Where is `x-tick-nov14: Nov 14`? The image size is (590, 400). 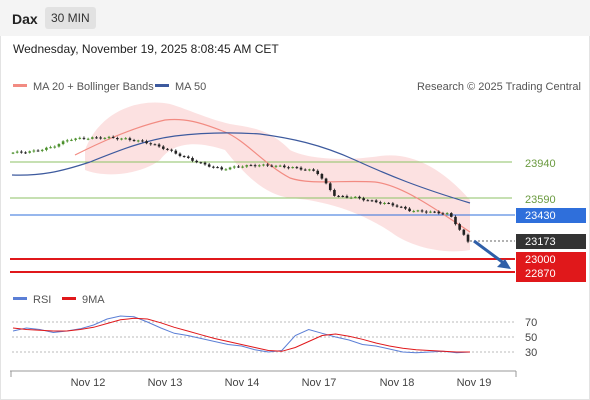 x-tick-nov14: Nov 14 is located at coordinates (242, 383).